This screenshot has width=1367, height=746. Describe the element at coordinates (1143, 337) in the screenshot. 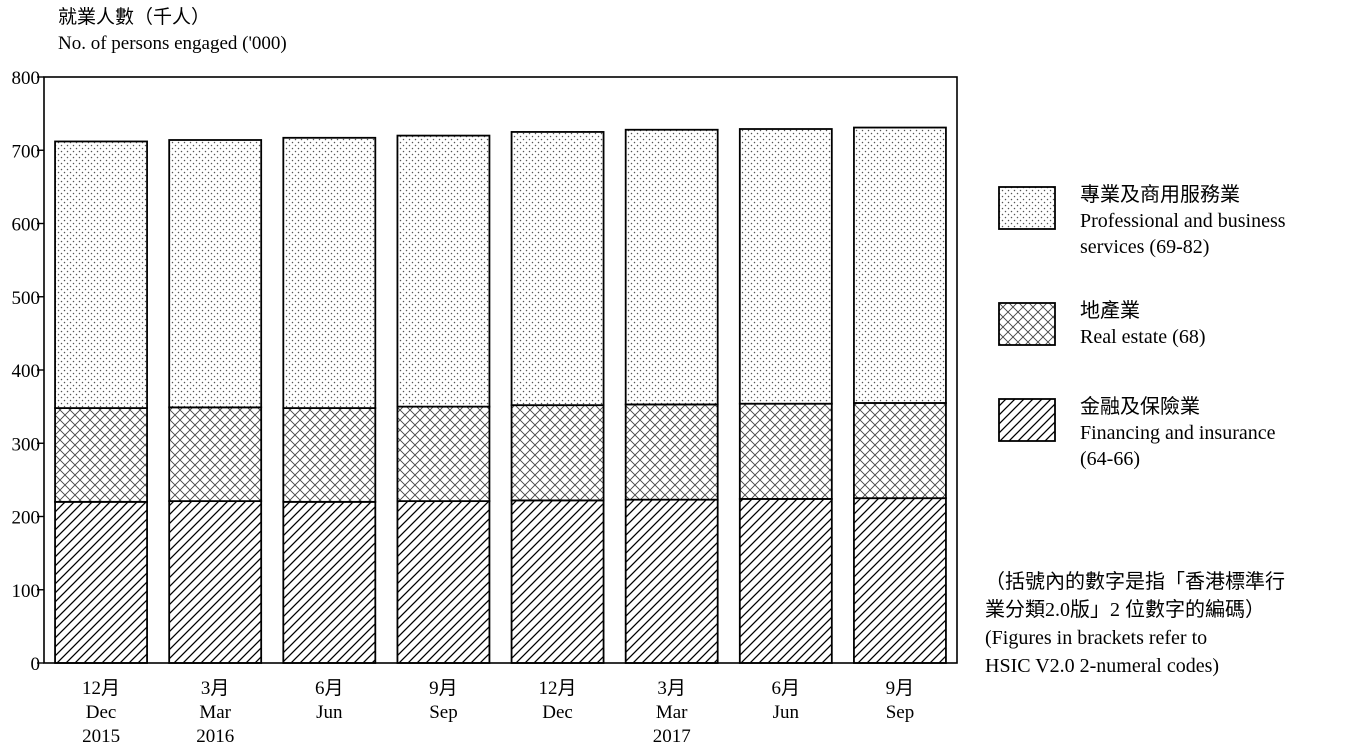

I see `legend-label-line: Real estate (68)` at that location.